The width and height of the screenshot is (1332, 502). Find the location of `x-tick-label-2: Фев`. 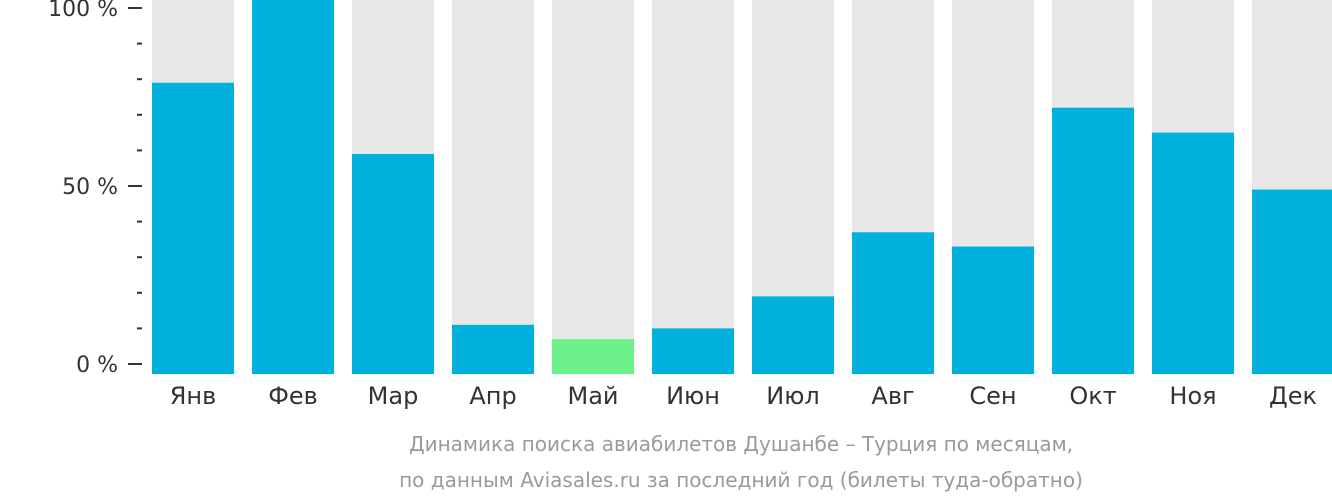

x-tick-label-2: Фев is located at coordinates (293, 396).